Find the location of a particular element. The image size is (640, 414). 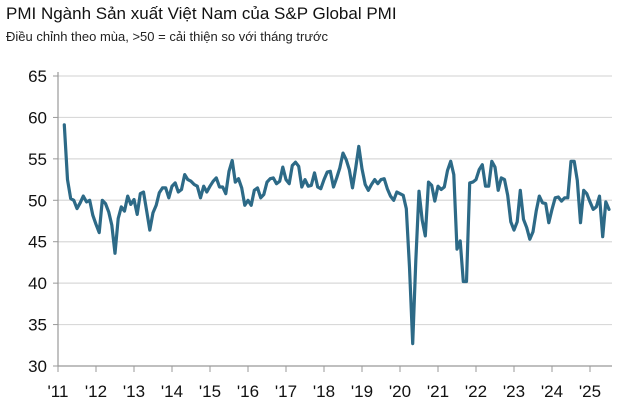

x-tick-label: '17 is located at coordinates (286, 391).